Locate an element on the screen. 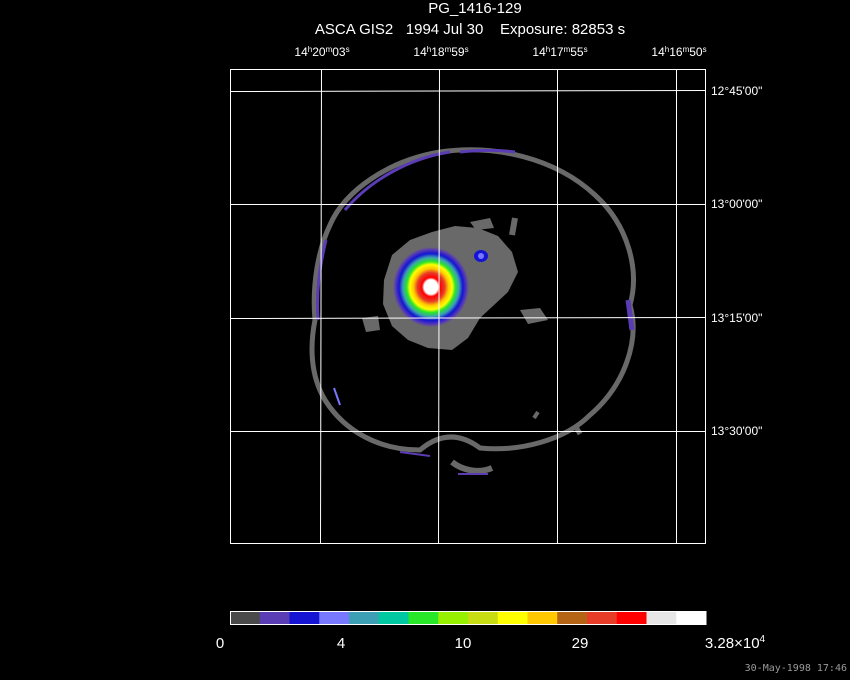 The image size is (850, 680). colorbar-max-label: 3.28×10⁴ is located at coordinates (735, 643).